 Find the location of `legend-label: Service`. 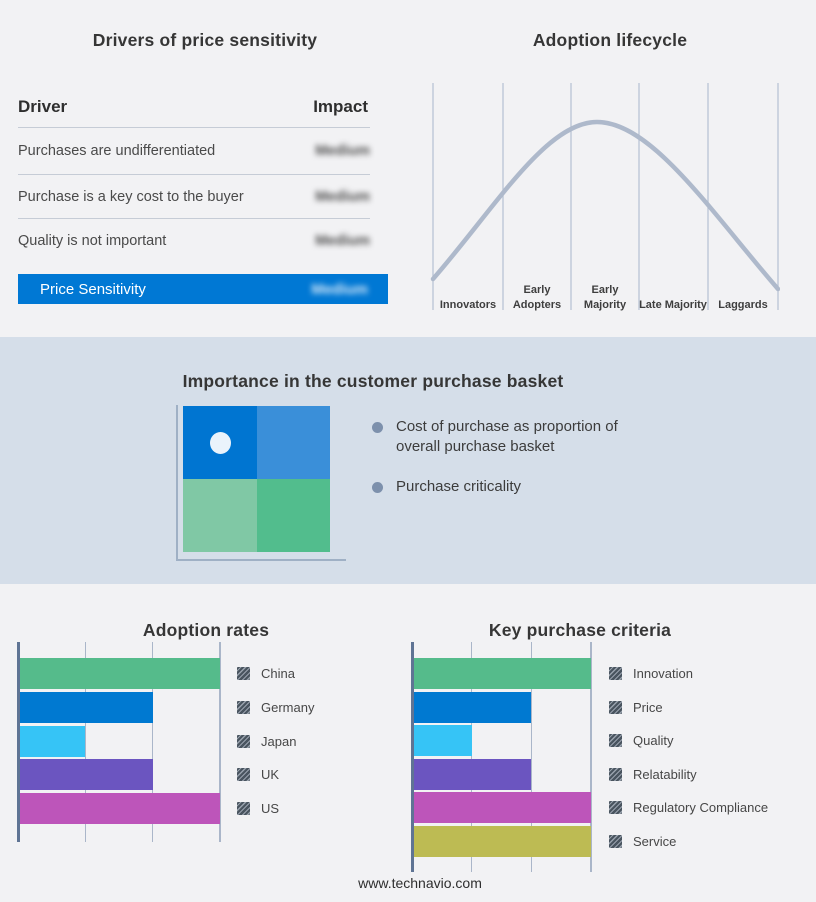

legend-label: Service is located at coordinates (655, 841).